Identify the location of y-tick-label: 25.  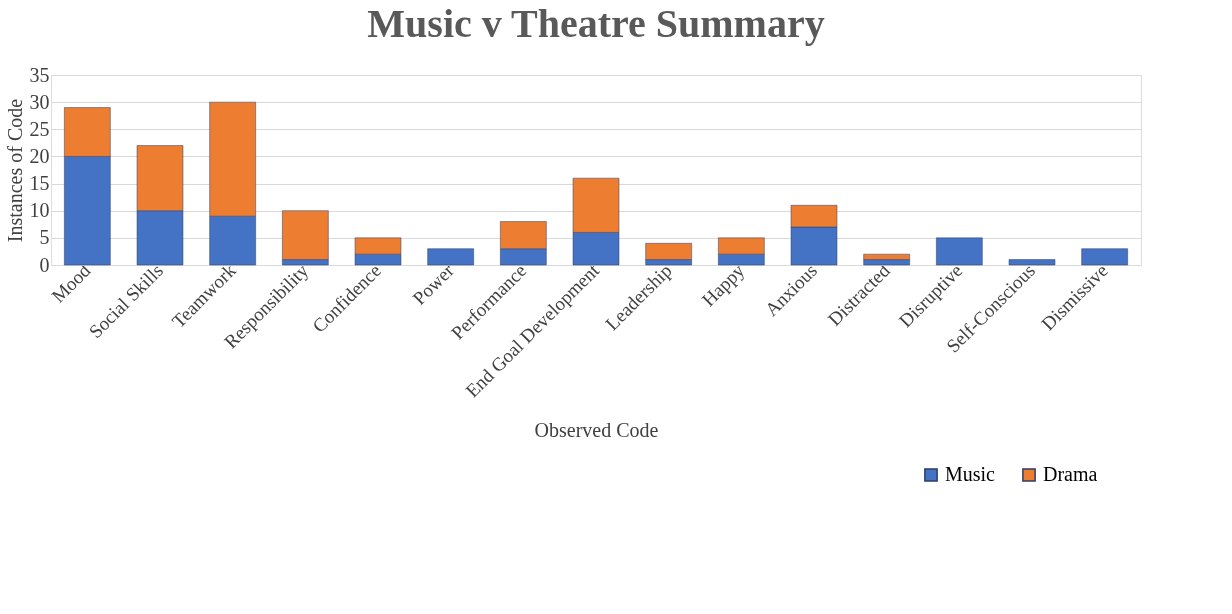
(39, 128).